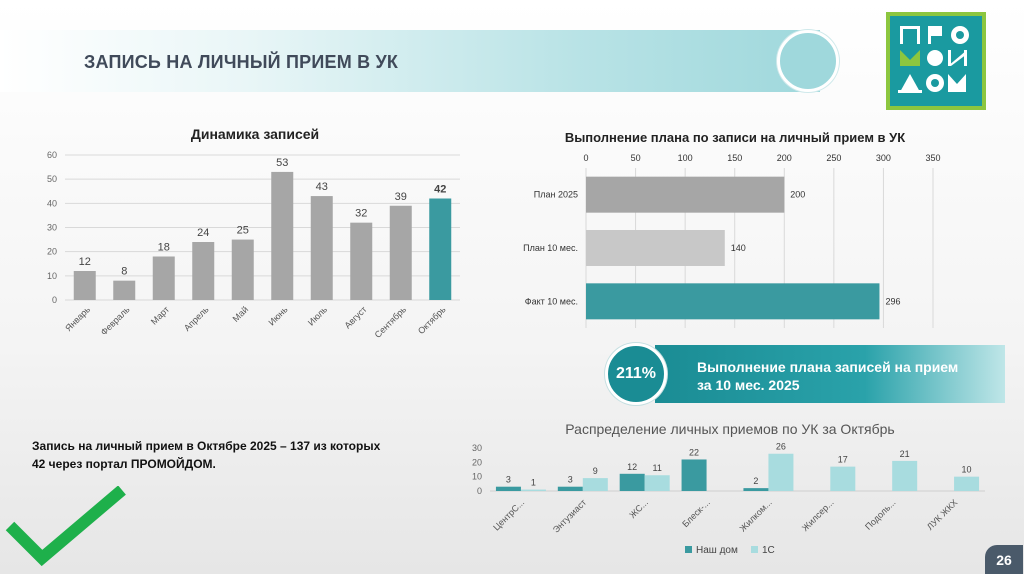 The width and height of the screenshot is (1024, 574). Describe the element at coordinates (551, 301) in the screenshot. I see `y-tick-label: Факт 10 мес.` at that location.